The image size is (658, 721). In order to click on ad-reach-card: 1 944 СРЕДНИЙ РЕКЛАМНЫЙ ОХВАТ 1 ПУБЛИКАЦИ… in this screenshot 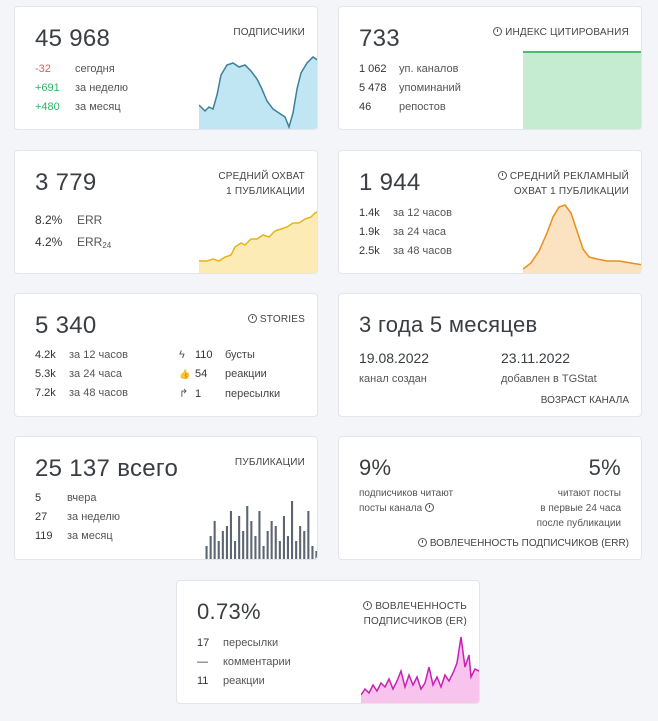, I will do `click(490, 212)`.